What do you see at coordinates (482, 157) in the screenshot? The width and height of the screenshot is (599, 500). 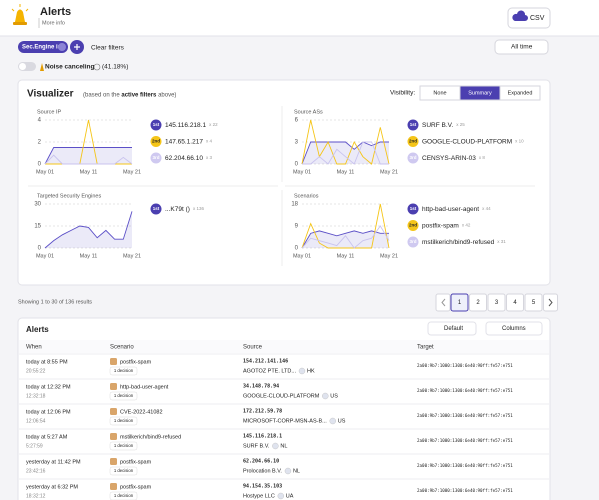 I see `top-item-count: x 8` at bounding box center [482, 157].